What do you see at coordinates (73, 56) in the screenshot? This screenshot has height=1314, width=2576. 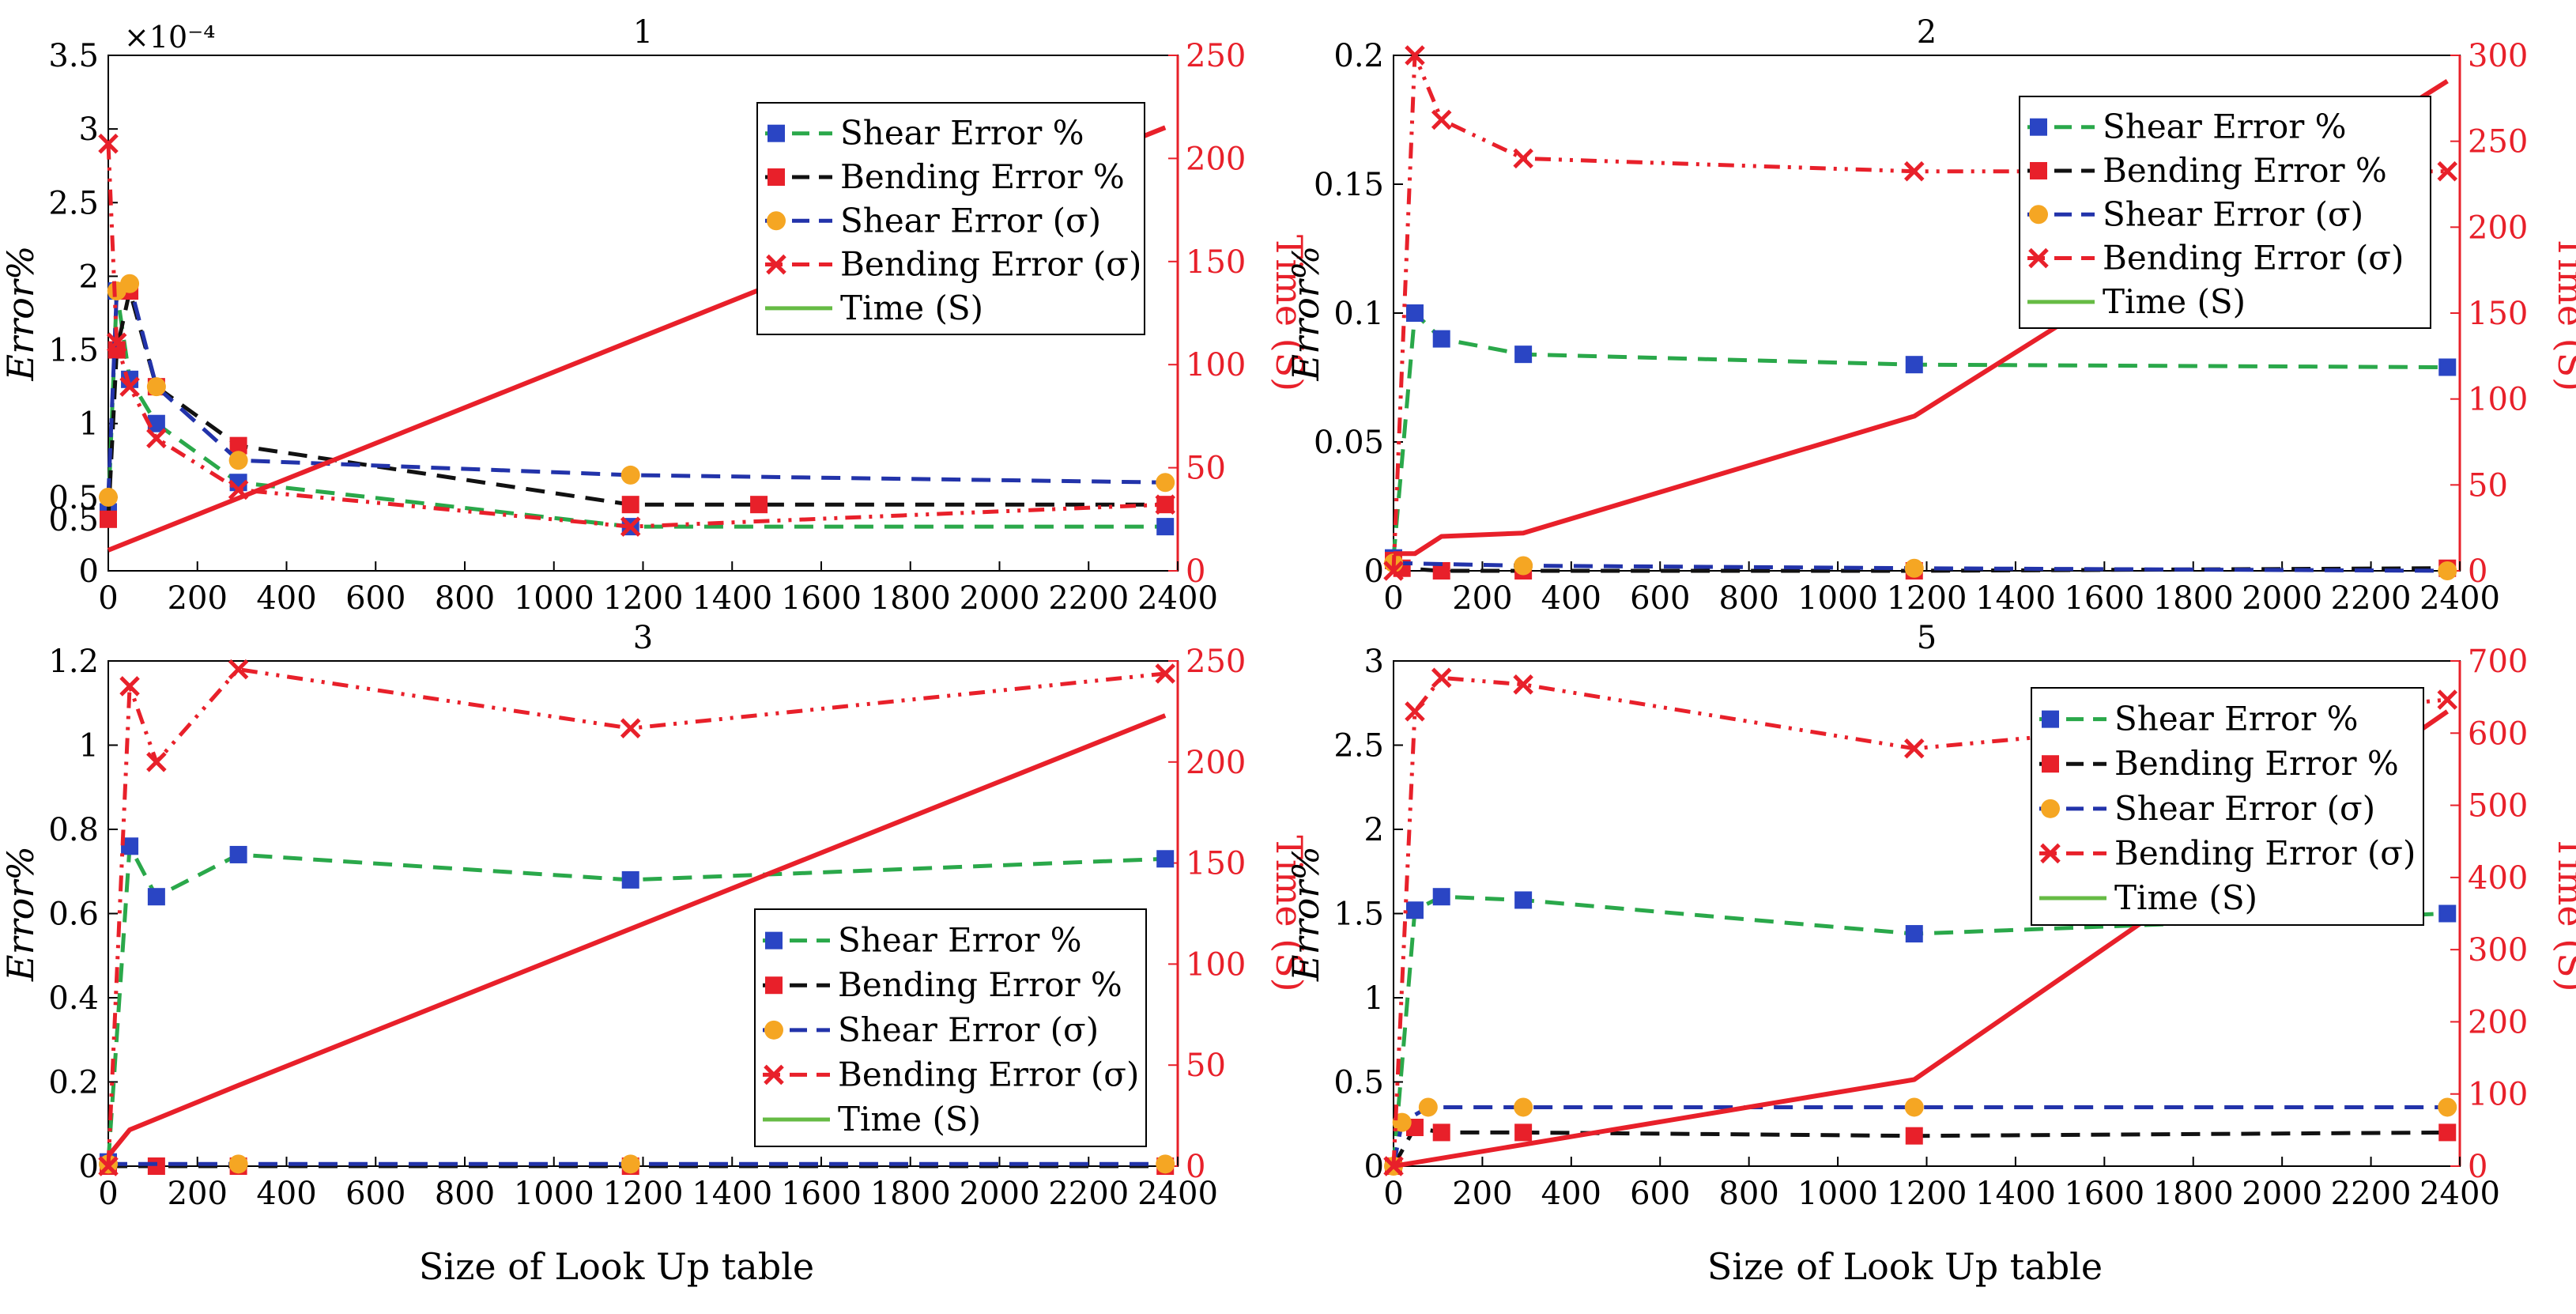 I see `y-tick-label: 3.5` at bounding box center [73, 56].